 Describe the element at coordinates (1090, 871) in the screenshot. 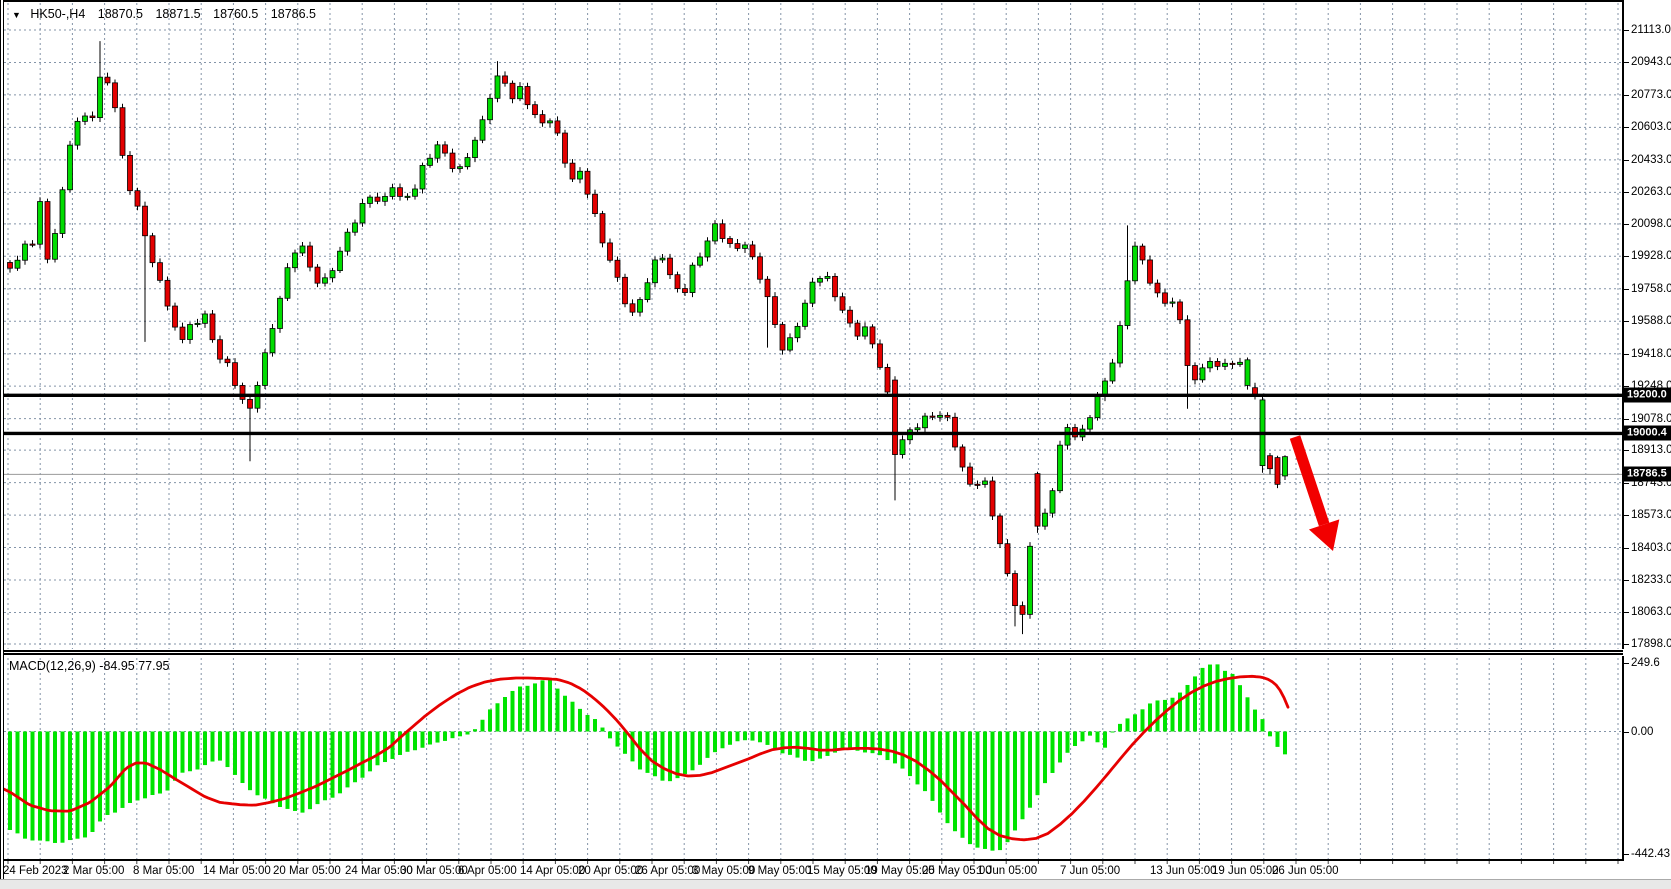

I see `time-tick-label: 7 Jun 05:00` at that location.